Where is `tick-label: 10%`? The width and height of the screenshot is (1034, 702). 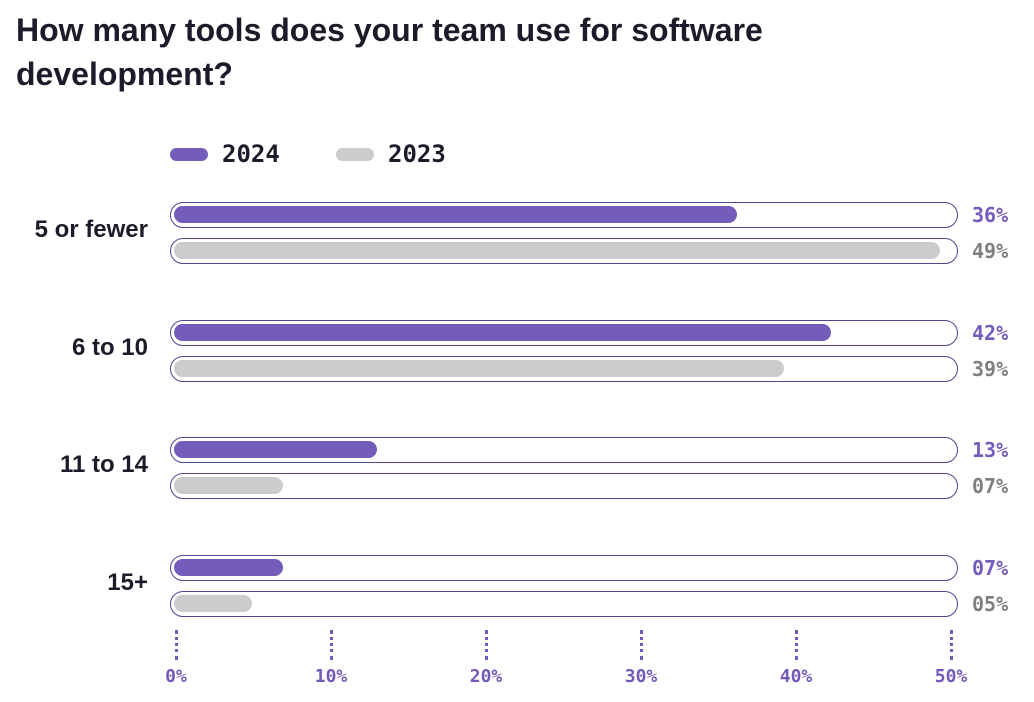
tick-label: 10% is located at coordinates (331, 676).